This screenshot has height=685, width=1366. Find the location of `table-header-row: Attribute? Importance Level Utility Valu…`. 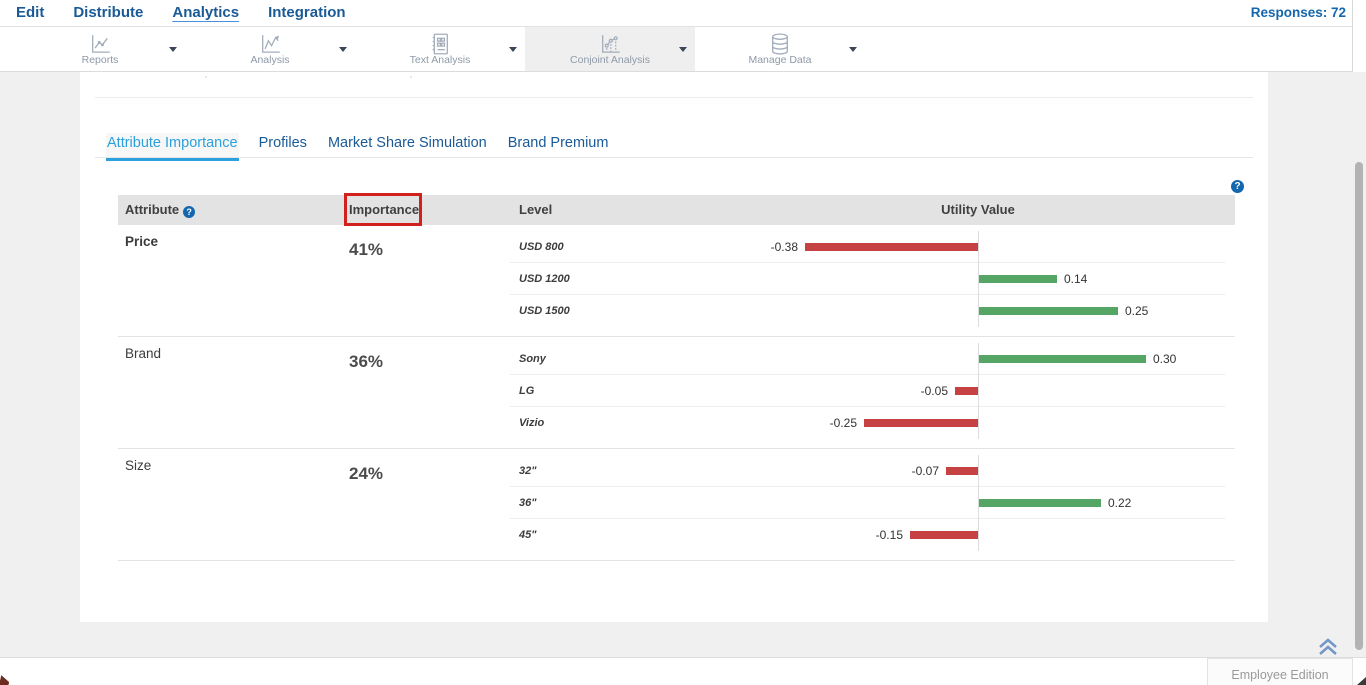

table-header-row: Attribute? Importance Level Utility Valu… is located at coordinates (676, 210).